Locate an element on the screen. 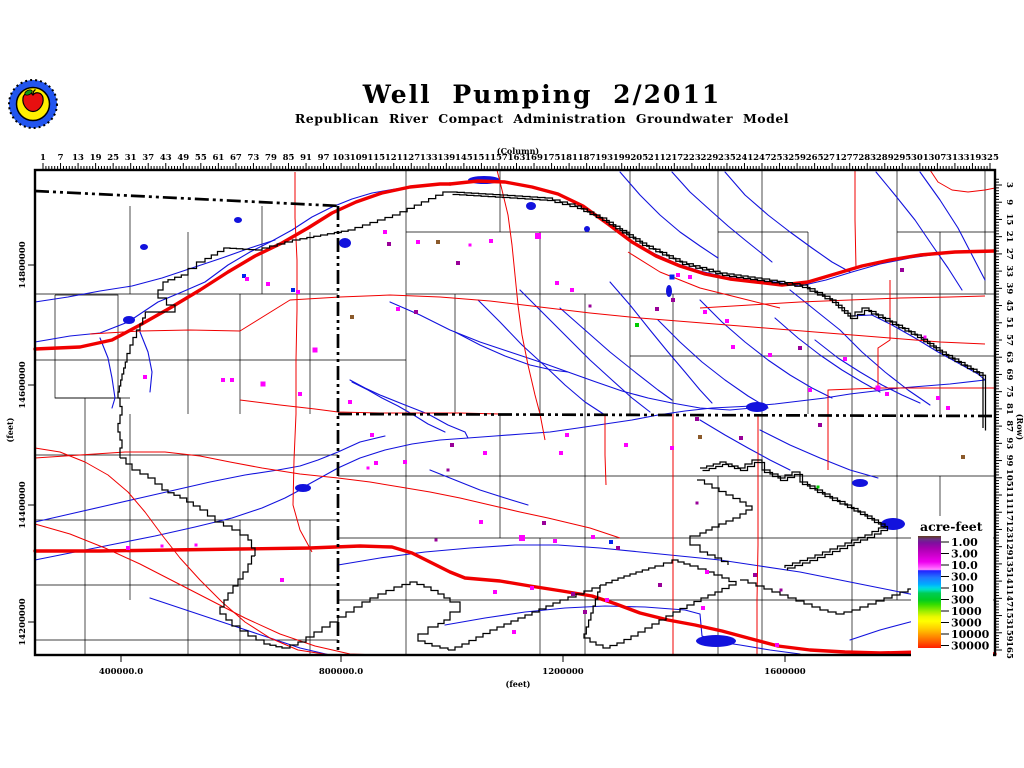 This screenshot has width=1024, height=768. row-tick-label: 123 is located at coordinates (1009, 530).